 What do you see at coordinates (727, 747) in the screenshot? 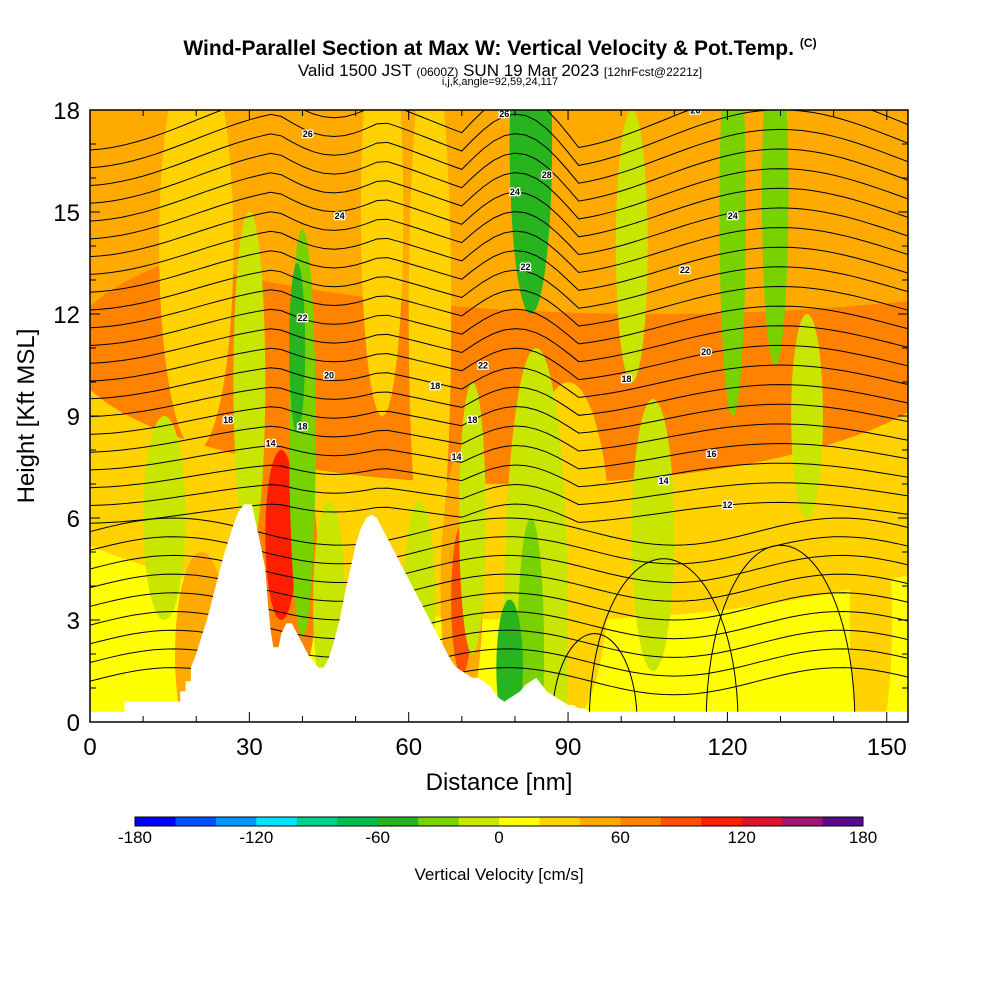
I see `x-tick-label: 120` at bounding box center [727, 747].